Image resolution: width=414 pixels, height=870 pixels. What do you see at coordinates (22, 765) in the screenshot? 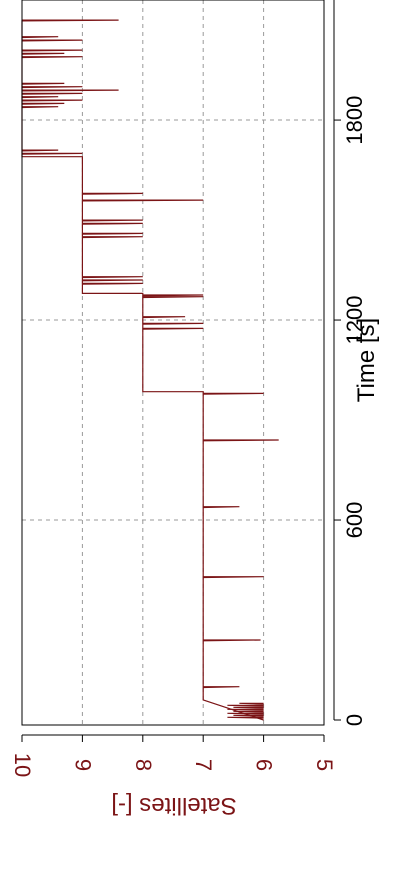
I see `y-tick-label-0: 10` at bounding box center [22, 765].